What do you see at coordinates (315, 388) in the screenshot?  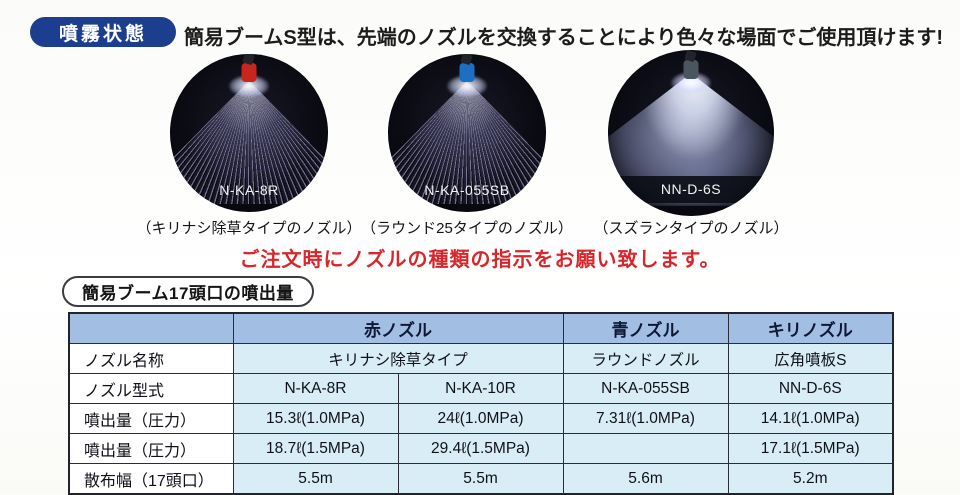 I see `cell-red1-model: N-KA-8R` at bounding box center [315, 388].